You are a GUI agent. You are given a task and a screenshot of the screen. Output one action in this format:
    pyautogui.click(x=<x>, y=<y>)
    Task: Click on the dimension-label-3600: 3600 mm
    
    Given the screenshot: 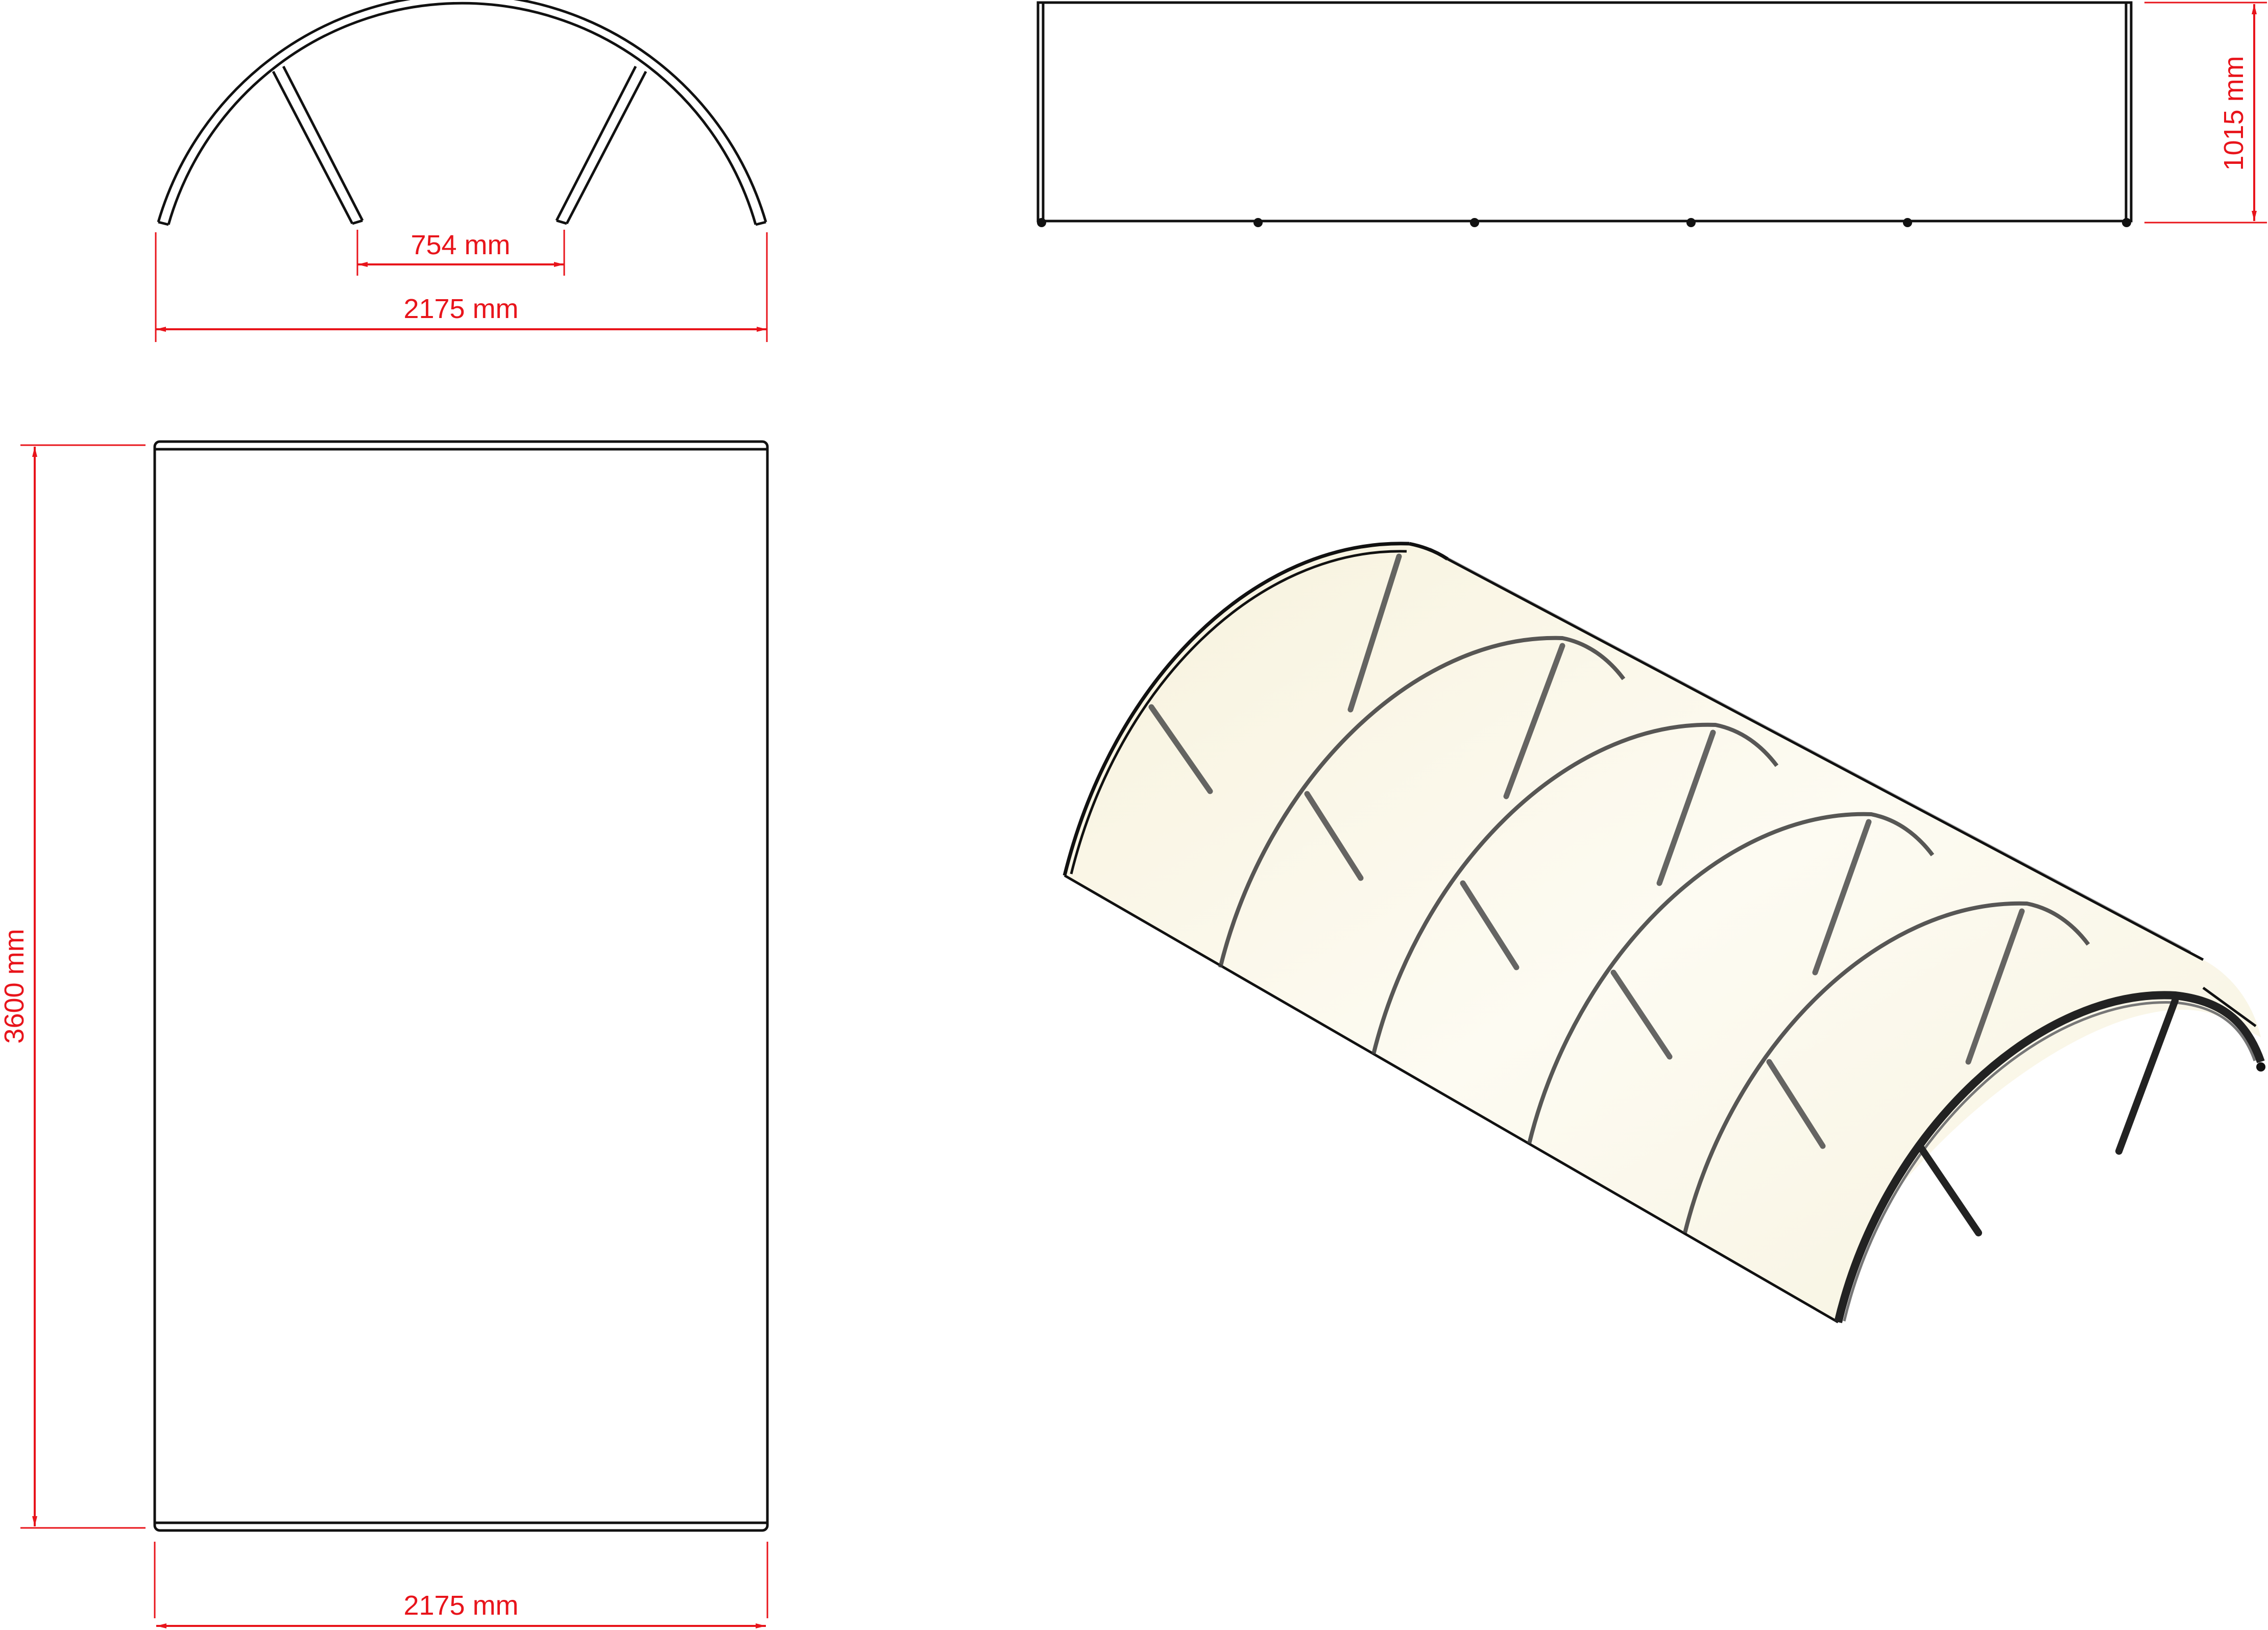 What is the action you would take?
    pyautogui.click(x=15, y=986)
    